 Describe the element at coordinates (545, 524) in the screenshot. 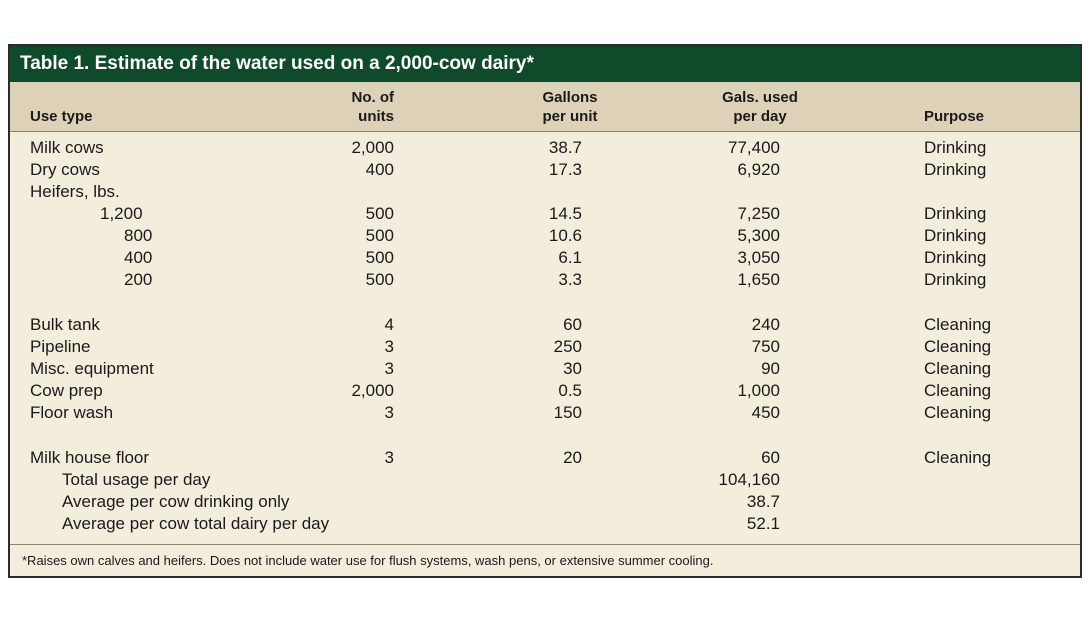

I see `summary-row: Average per cow total dairy per day 52.1` at that location.